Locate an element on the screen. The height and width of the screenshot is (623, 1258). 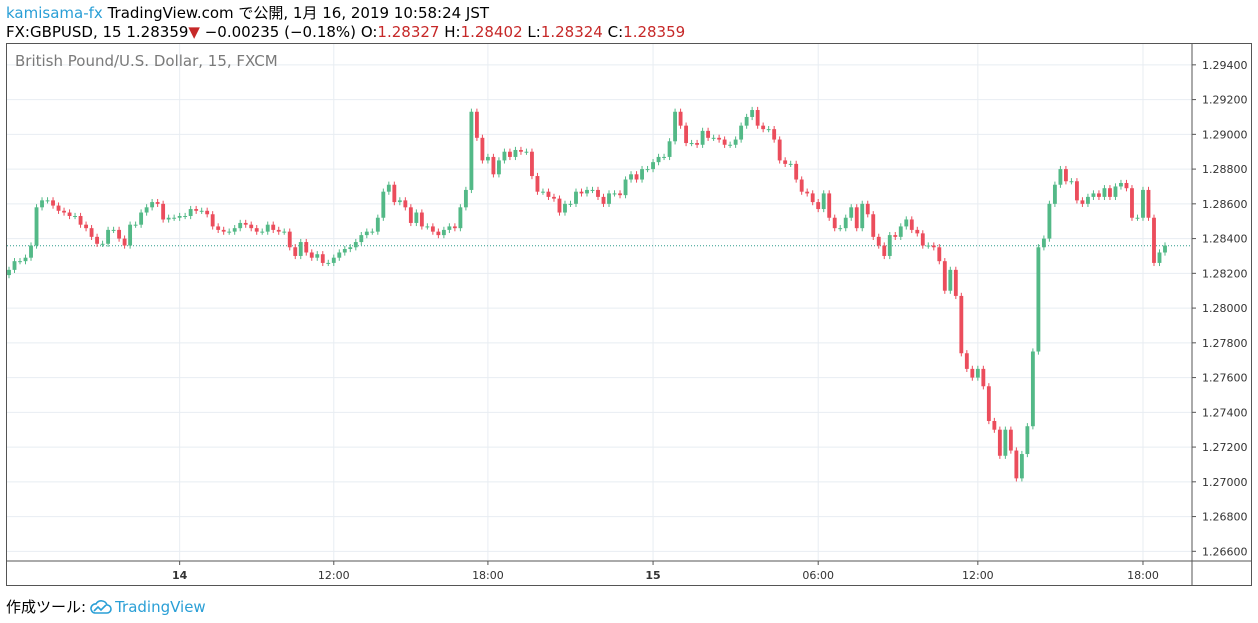
author-link: kamisama-fx is located at coordinates (54, 13).